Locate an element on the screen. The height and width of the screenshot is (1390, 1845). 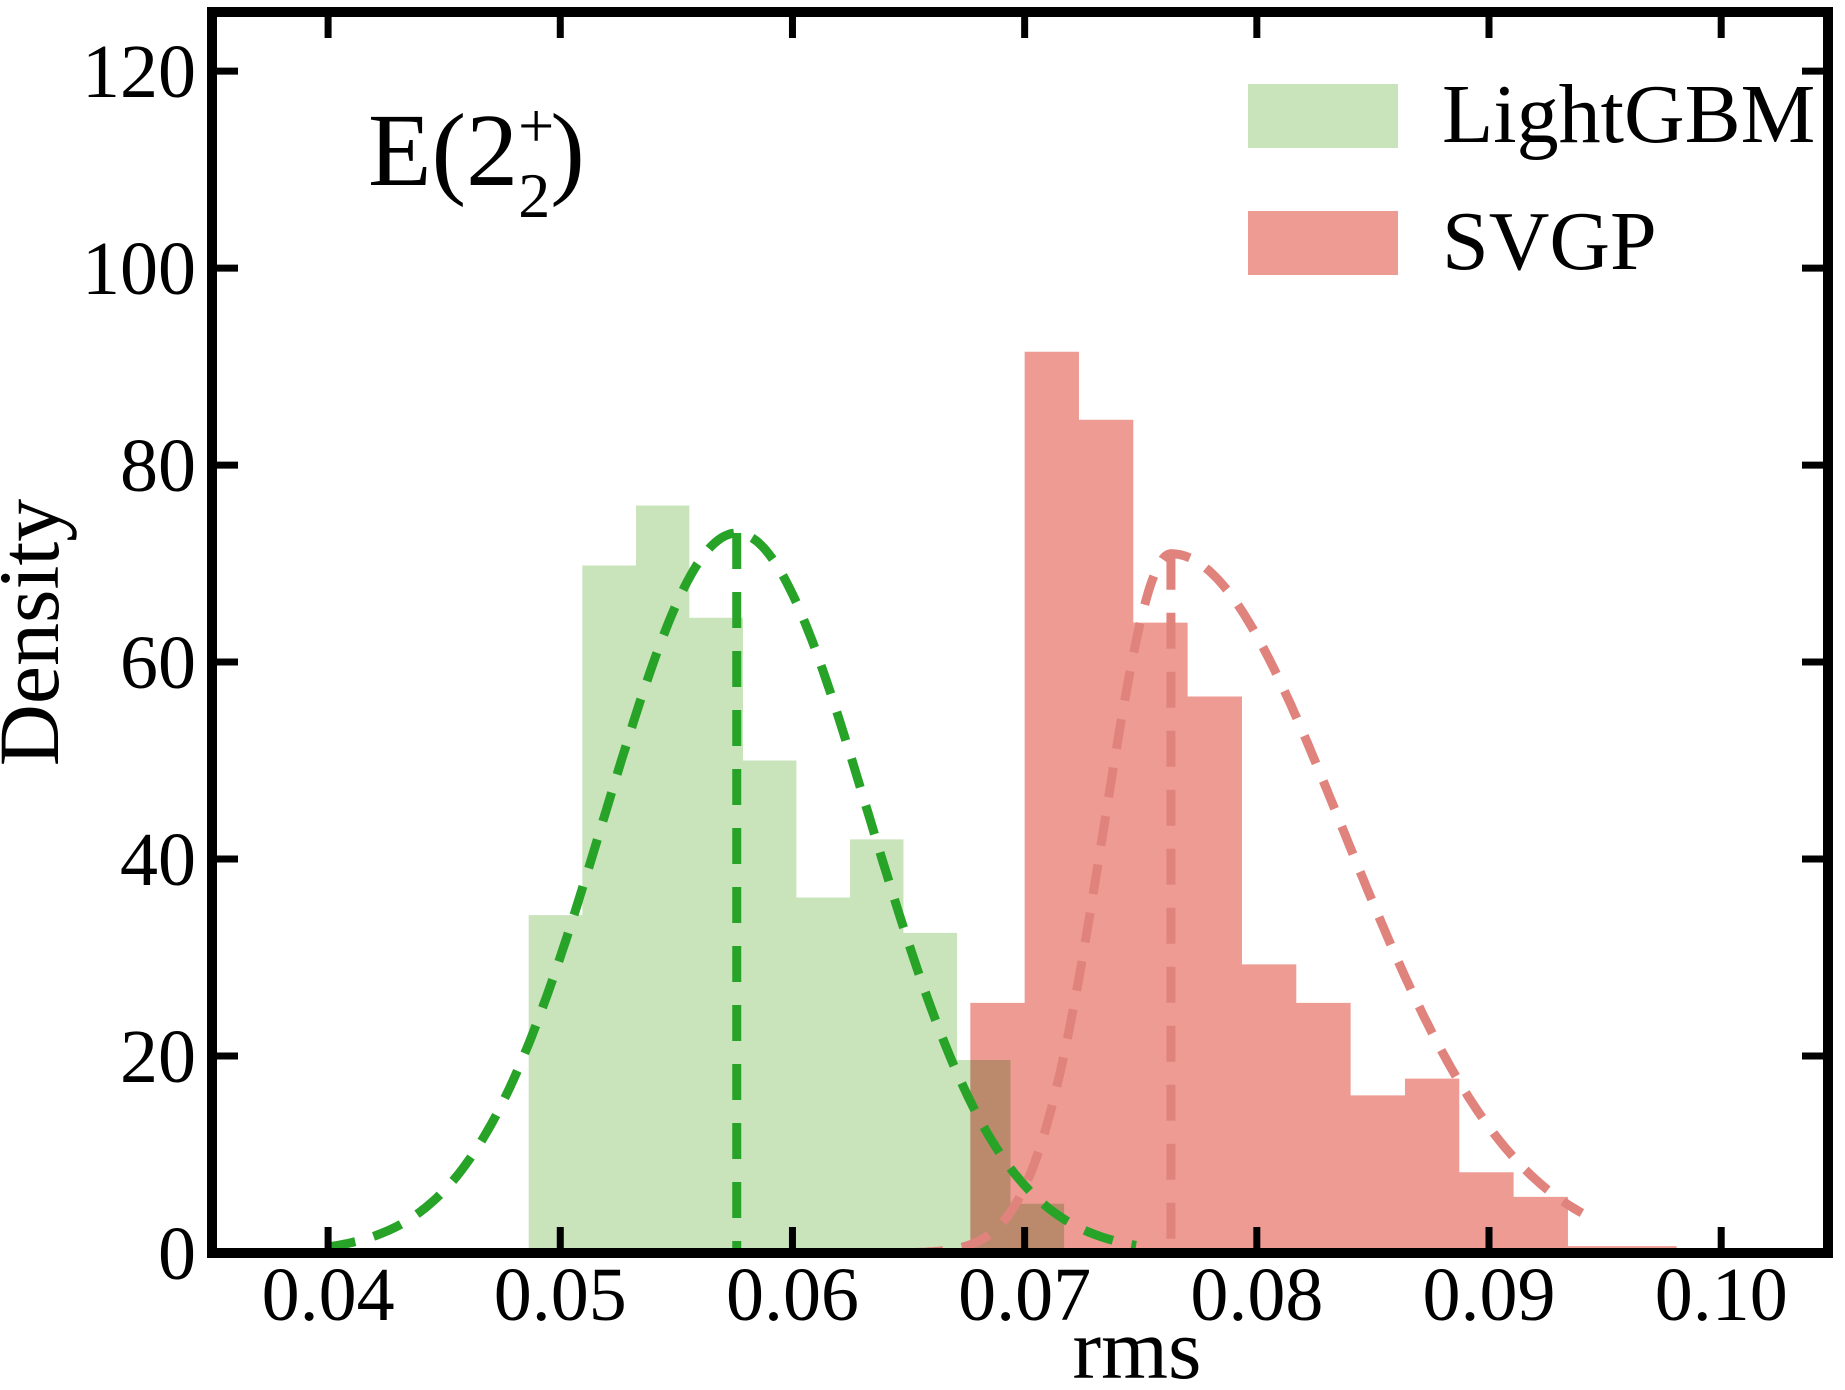
legend-swatch-svgp is located at coordinates (1323, 243).